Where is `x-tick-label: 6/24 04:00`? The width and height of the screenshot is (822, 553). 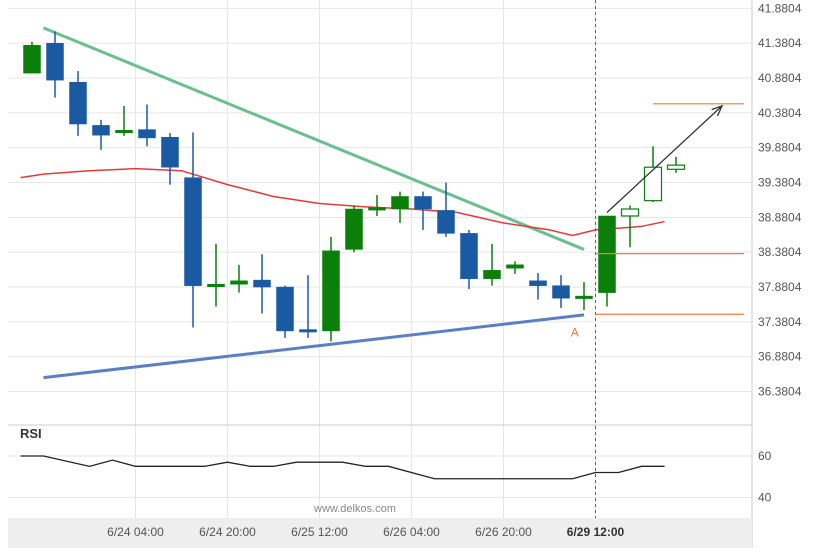
x-tick-label: 6/24 04:00 is located at coordinates (135, 532).